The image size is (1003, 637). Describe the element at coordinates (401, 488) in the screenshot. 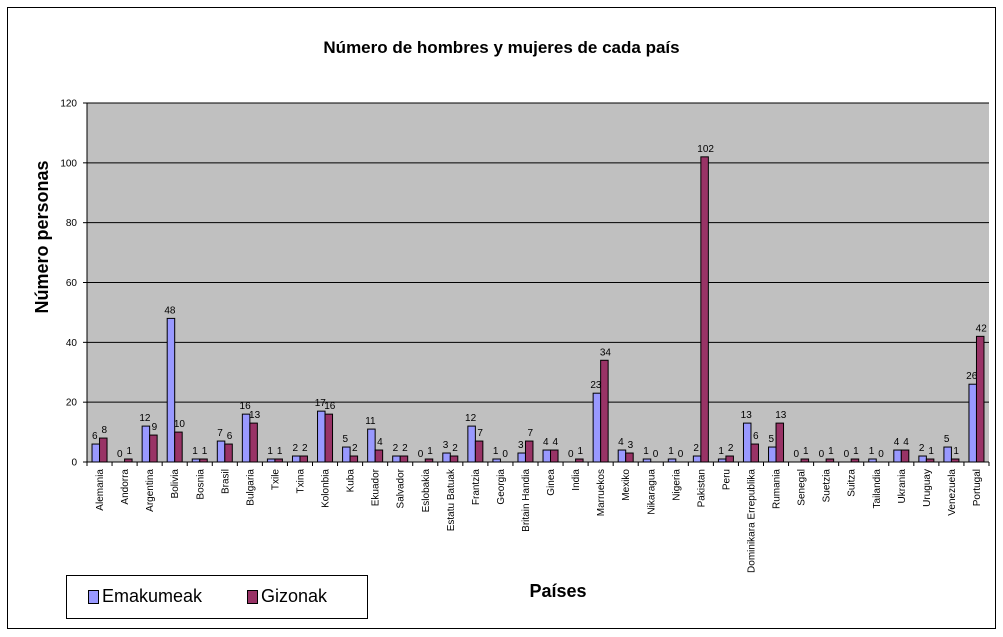

I see `x-category-label: Salvador` at that location.